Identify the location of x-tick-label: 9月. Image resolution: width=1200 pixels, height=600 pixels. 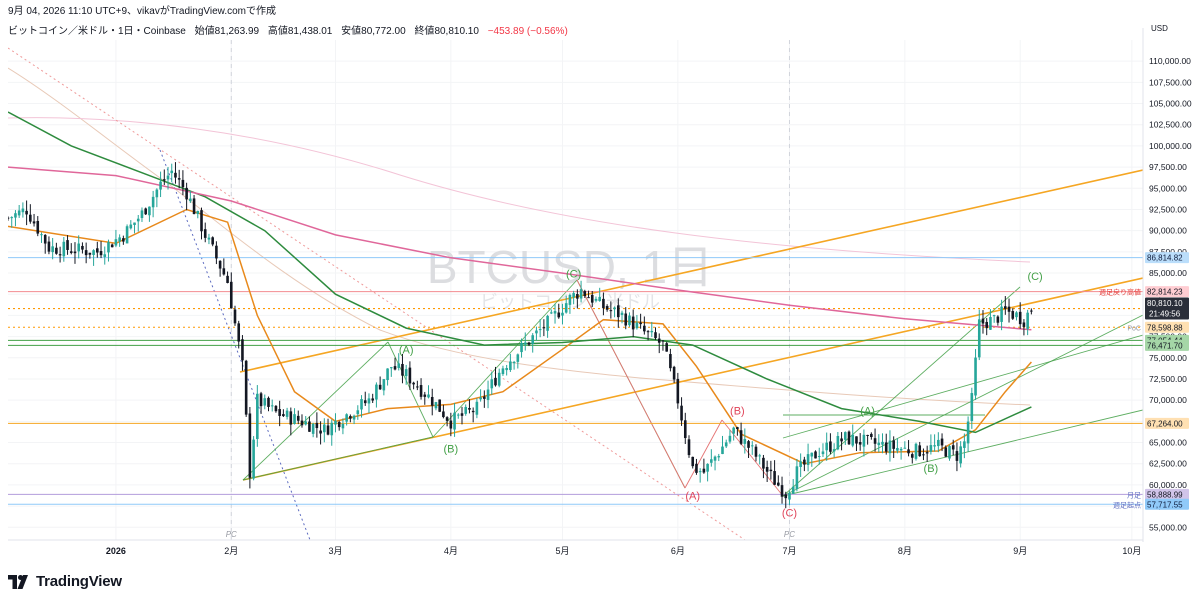
(1020, 551).